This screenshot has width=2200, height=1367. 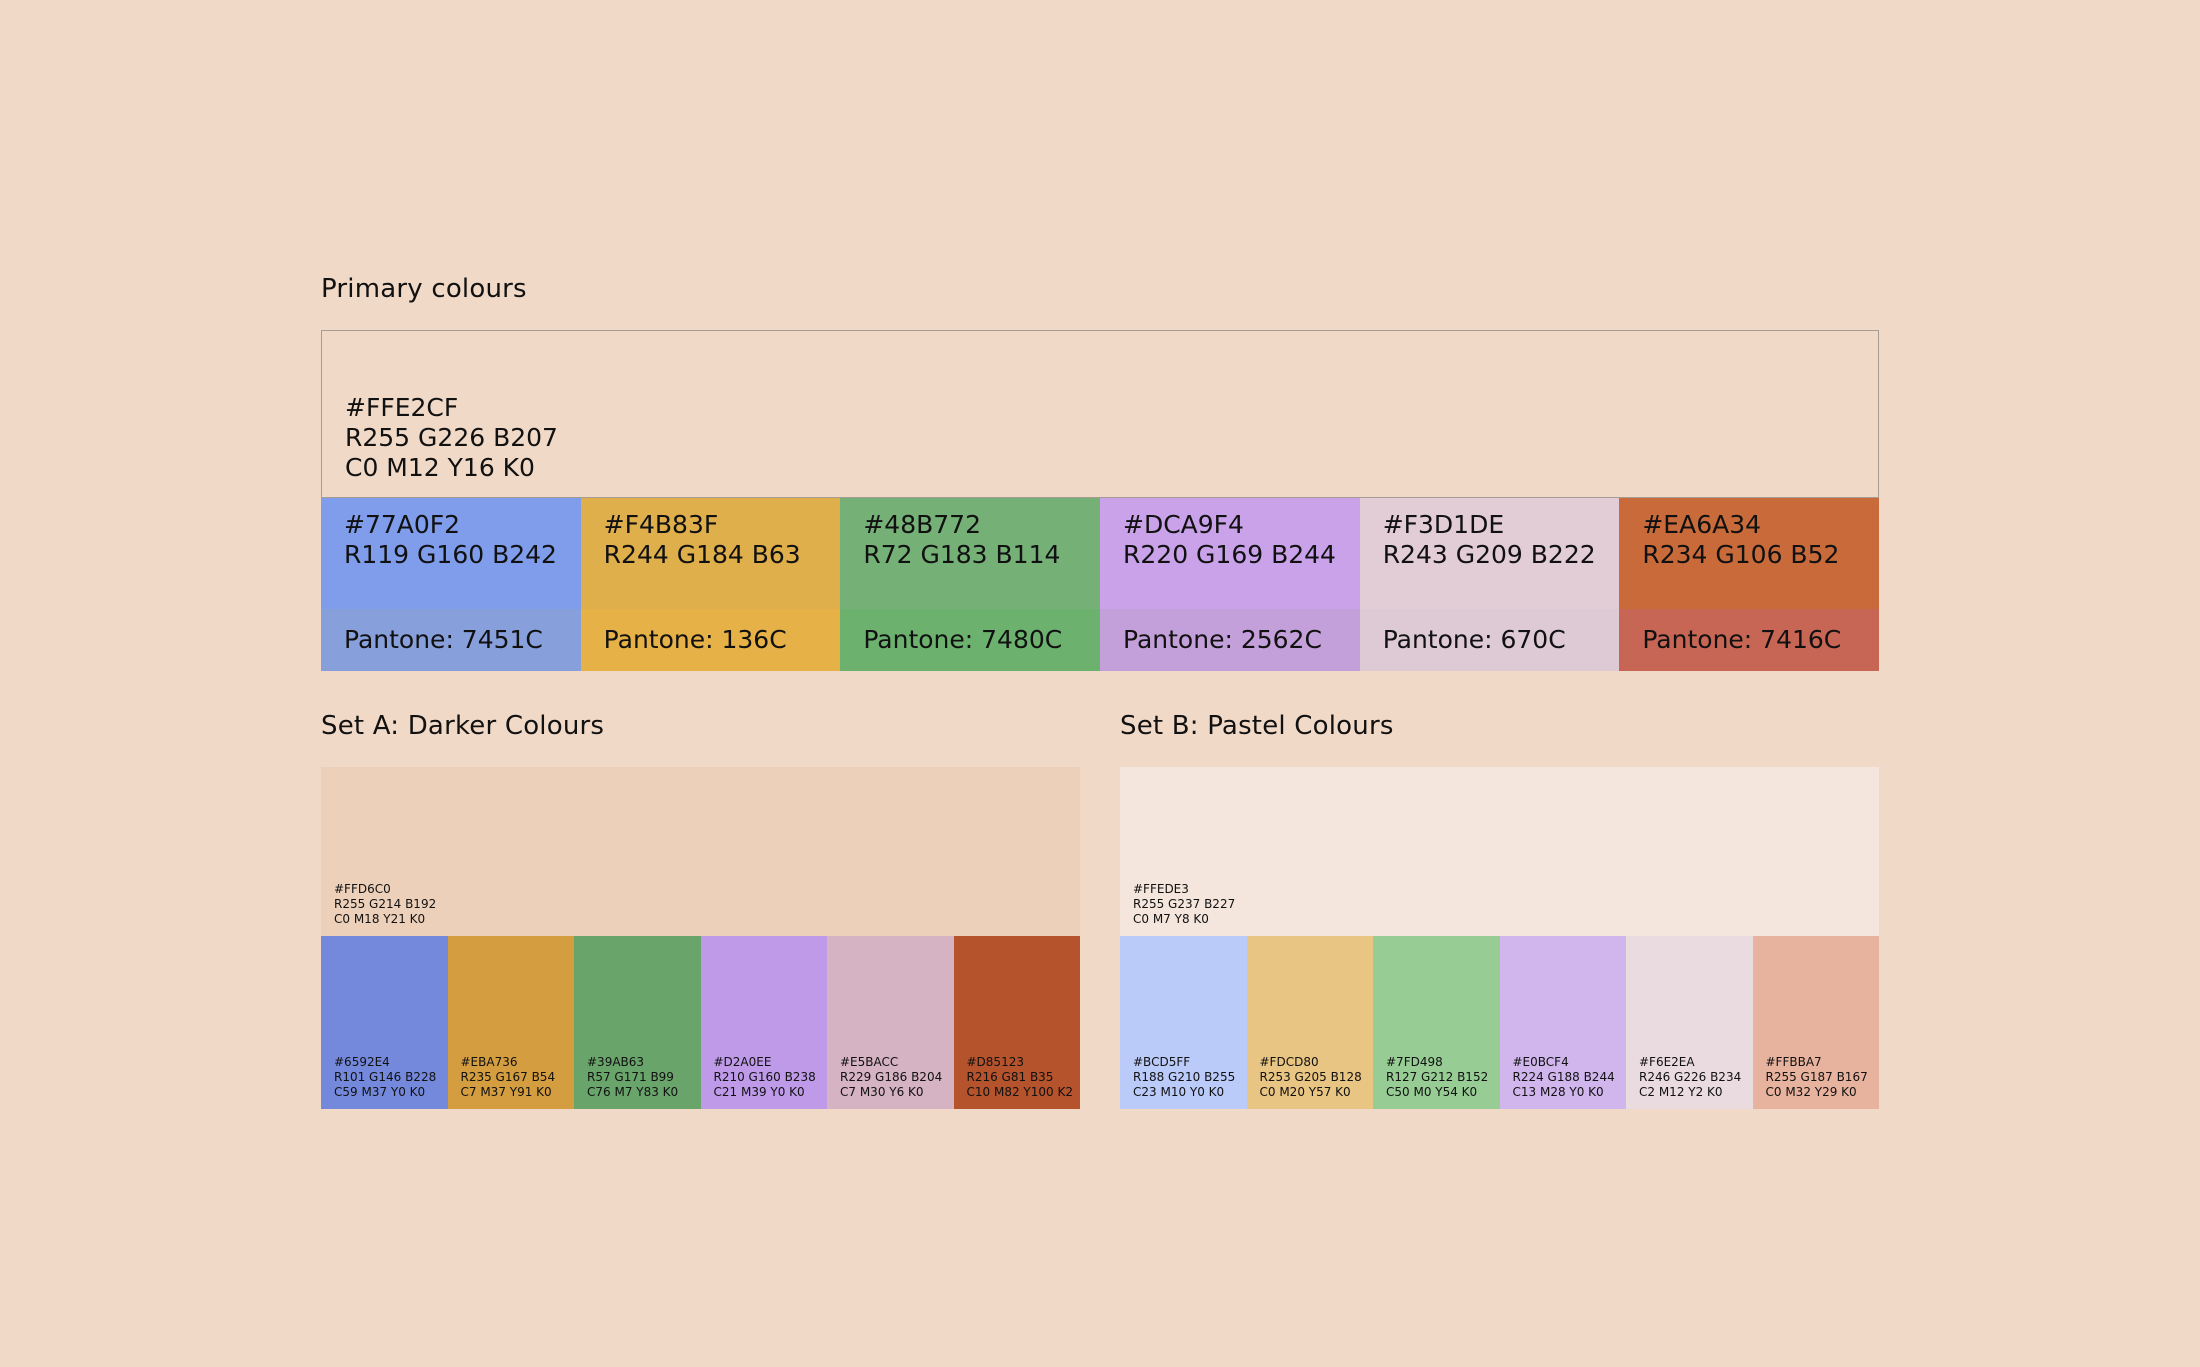 What do you see at coordinates (1667, 1062) in the screenshot?
I see `swatch-hex: #F6E2EA` at bounding box center [1667, 1062].